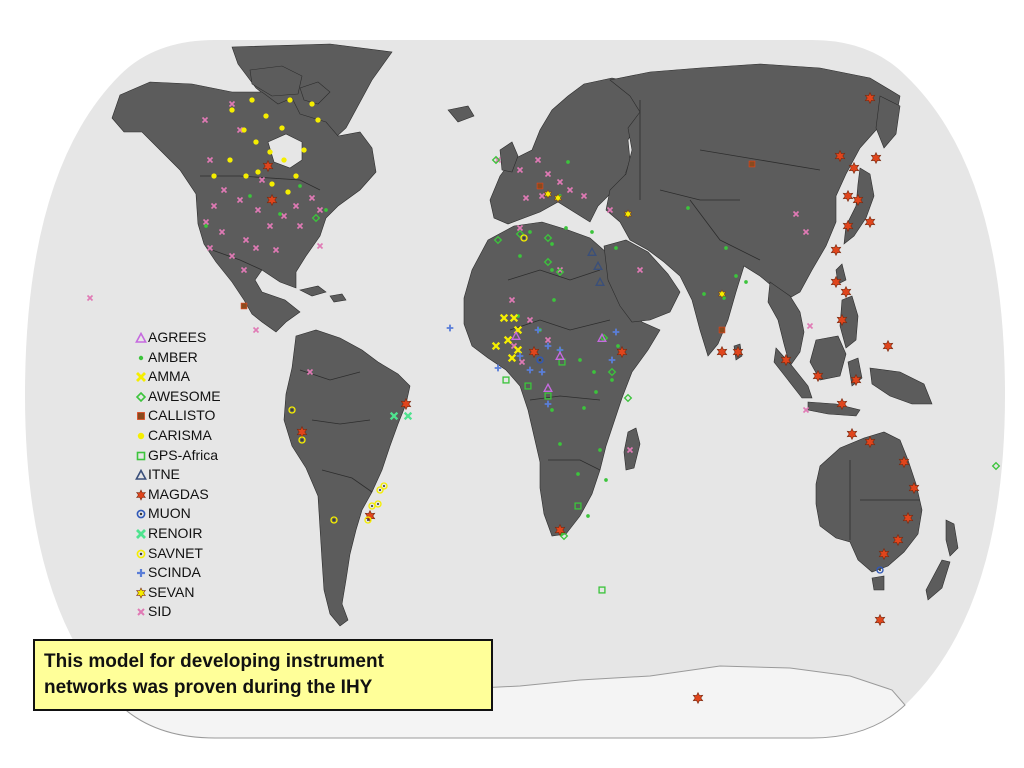 The height and width of the screenshot is (768, 1024). Describe the element at coordinates (184, 395) in the screenshot. I see `legend-label: AWESOME` at that location.